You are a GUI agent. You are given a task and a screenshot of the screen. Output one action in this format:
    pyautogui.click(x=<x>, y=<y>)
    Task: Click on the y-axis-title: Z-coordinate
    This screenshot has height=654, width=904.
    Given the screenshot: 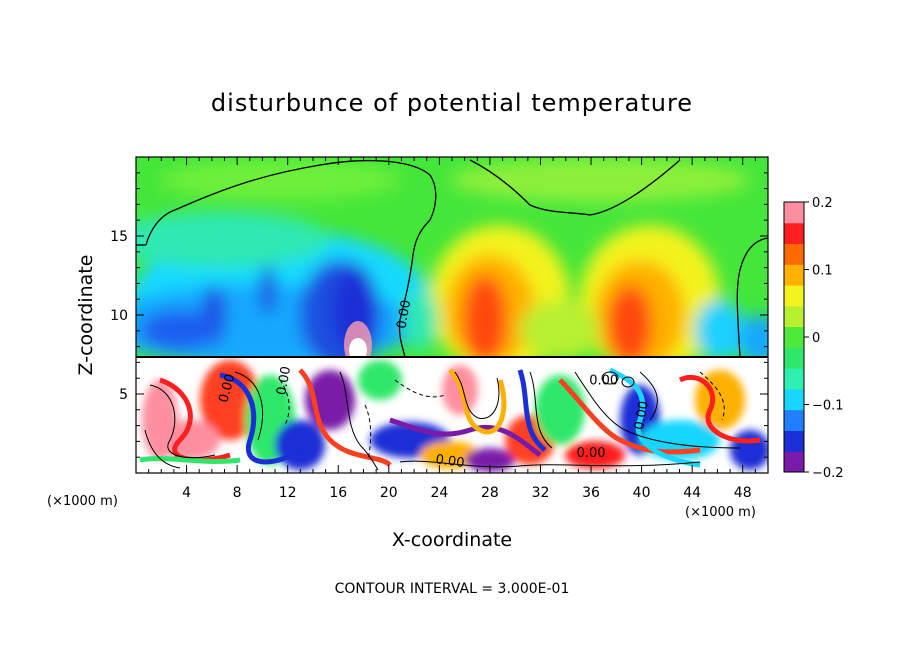 What is the action you would take?
    pyautogui.click(x=86, y=315)
    